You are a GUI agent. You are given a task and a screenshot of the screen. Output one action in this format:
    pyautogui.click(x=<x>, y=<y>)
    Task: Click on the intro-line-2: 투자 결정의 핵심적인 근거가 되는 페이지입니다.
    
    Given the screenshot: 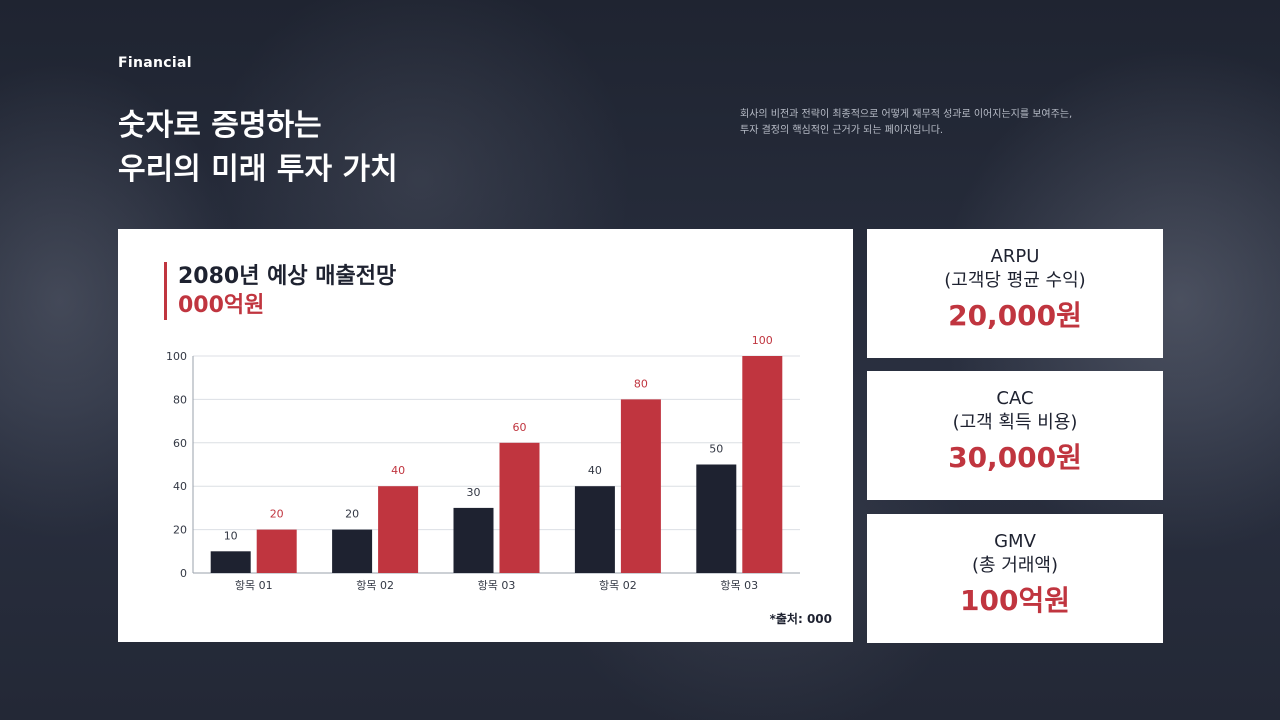 What is the action you would take?
    pyautogui.click(x=842, y=130)
    